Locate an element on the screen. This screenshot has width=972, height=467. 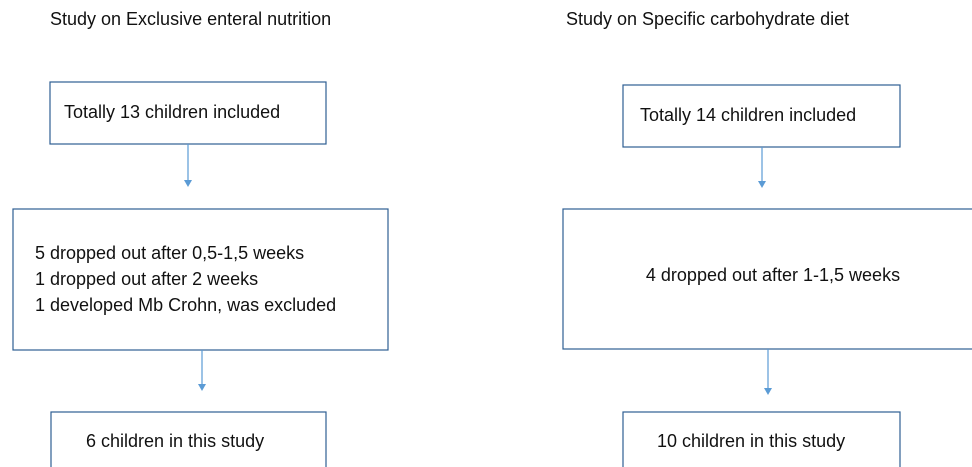
box-text: 1 developed Mb Crohn, was excluded is located at coordinates (185, 305).